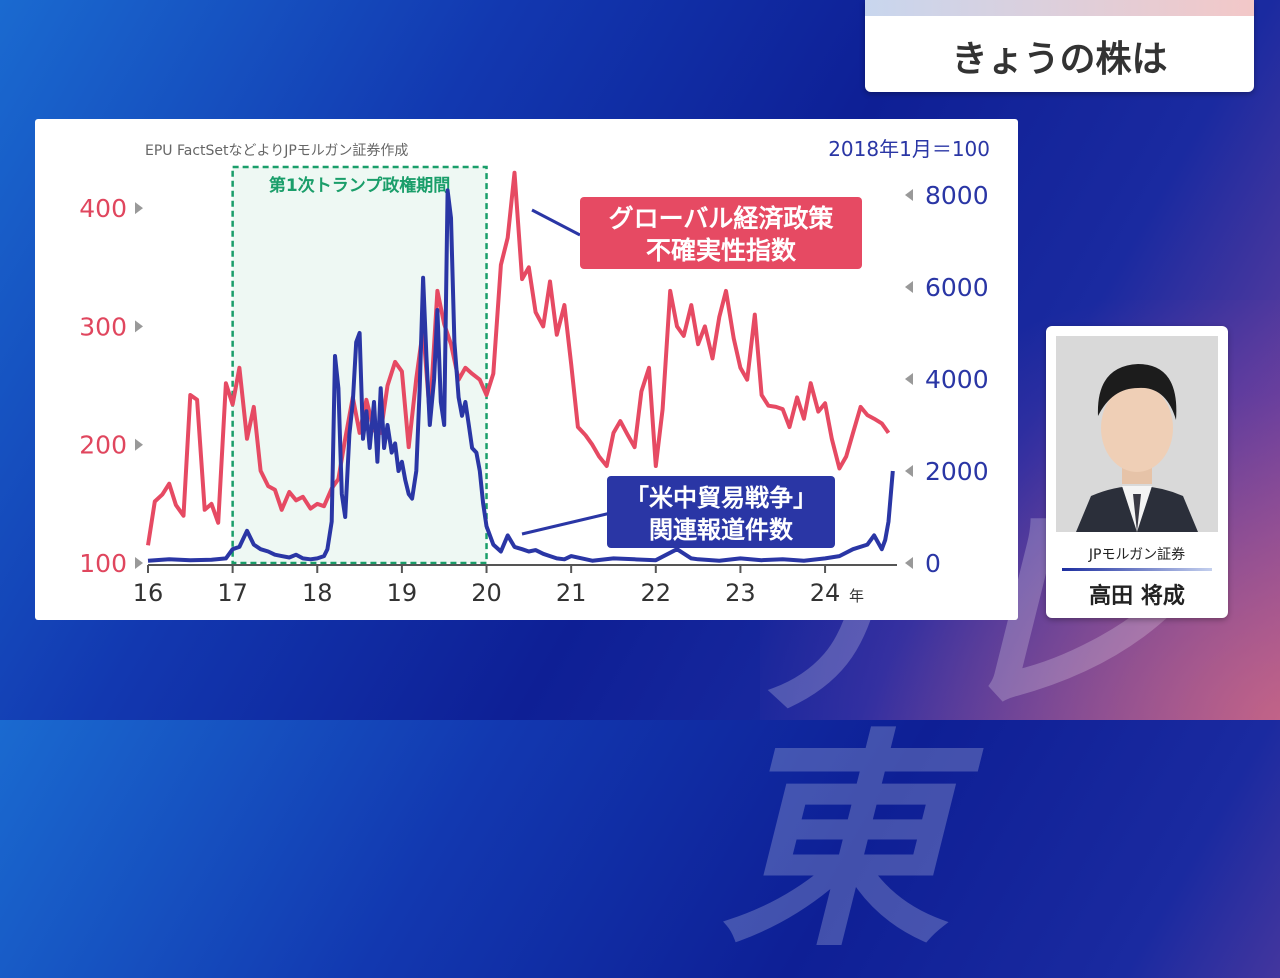 The width and height of the screenshot is (1280, 978). What do you see at coordinates (515, 585) in the screenshot?
I see `x-axis: 16 17 18 19 20 21 22 23 24 年` at bounding box center [515, 585].